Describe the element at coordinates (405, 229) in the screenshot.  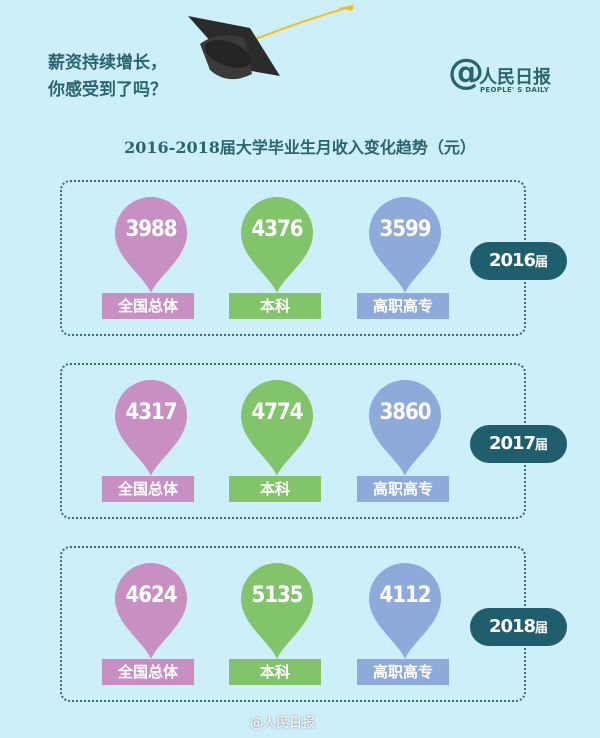
I see `salary-value: 3599` at that location.